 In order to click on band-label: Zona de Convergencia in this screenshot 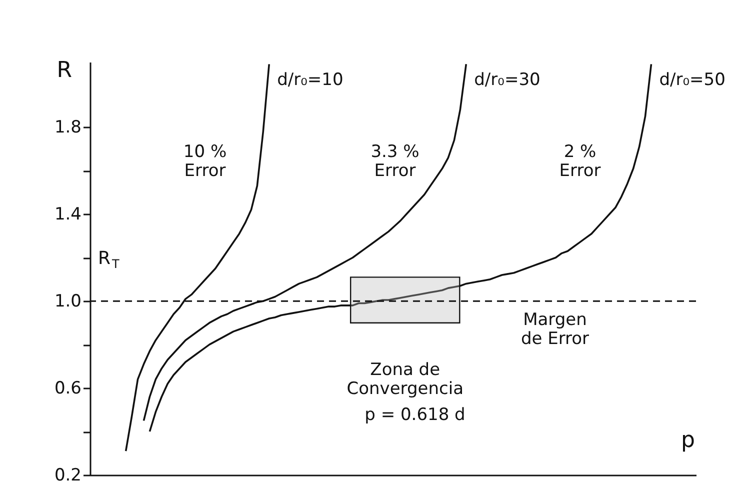, I will do `click(405, 379)`.